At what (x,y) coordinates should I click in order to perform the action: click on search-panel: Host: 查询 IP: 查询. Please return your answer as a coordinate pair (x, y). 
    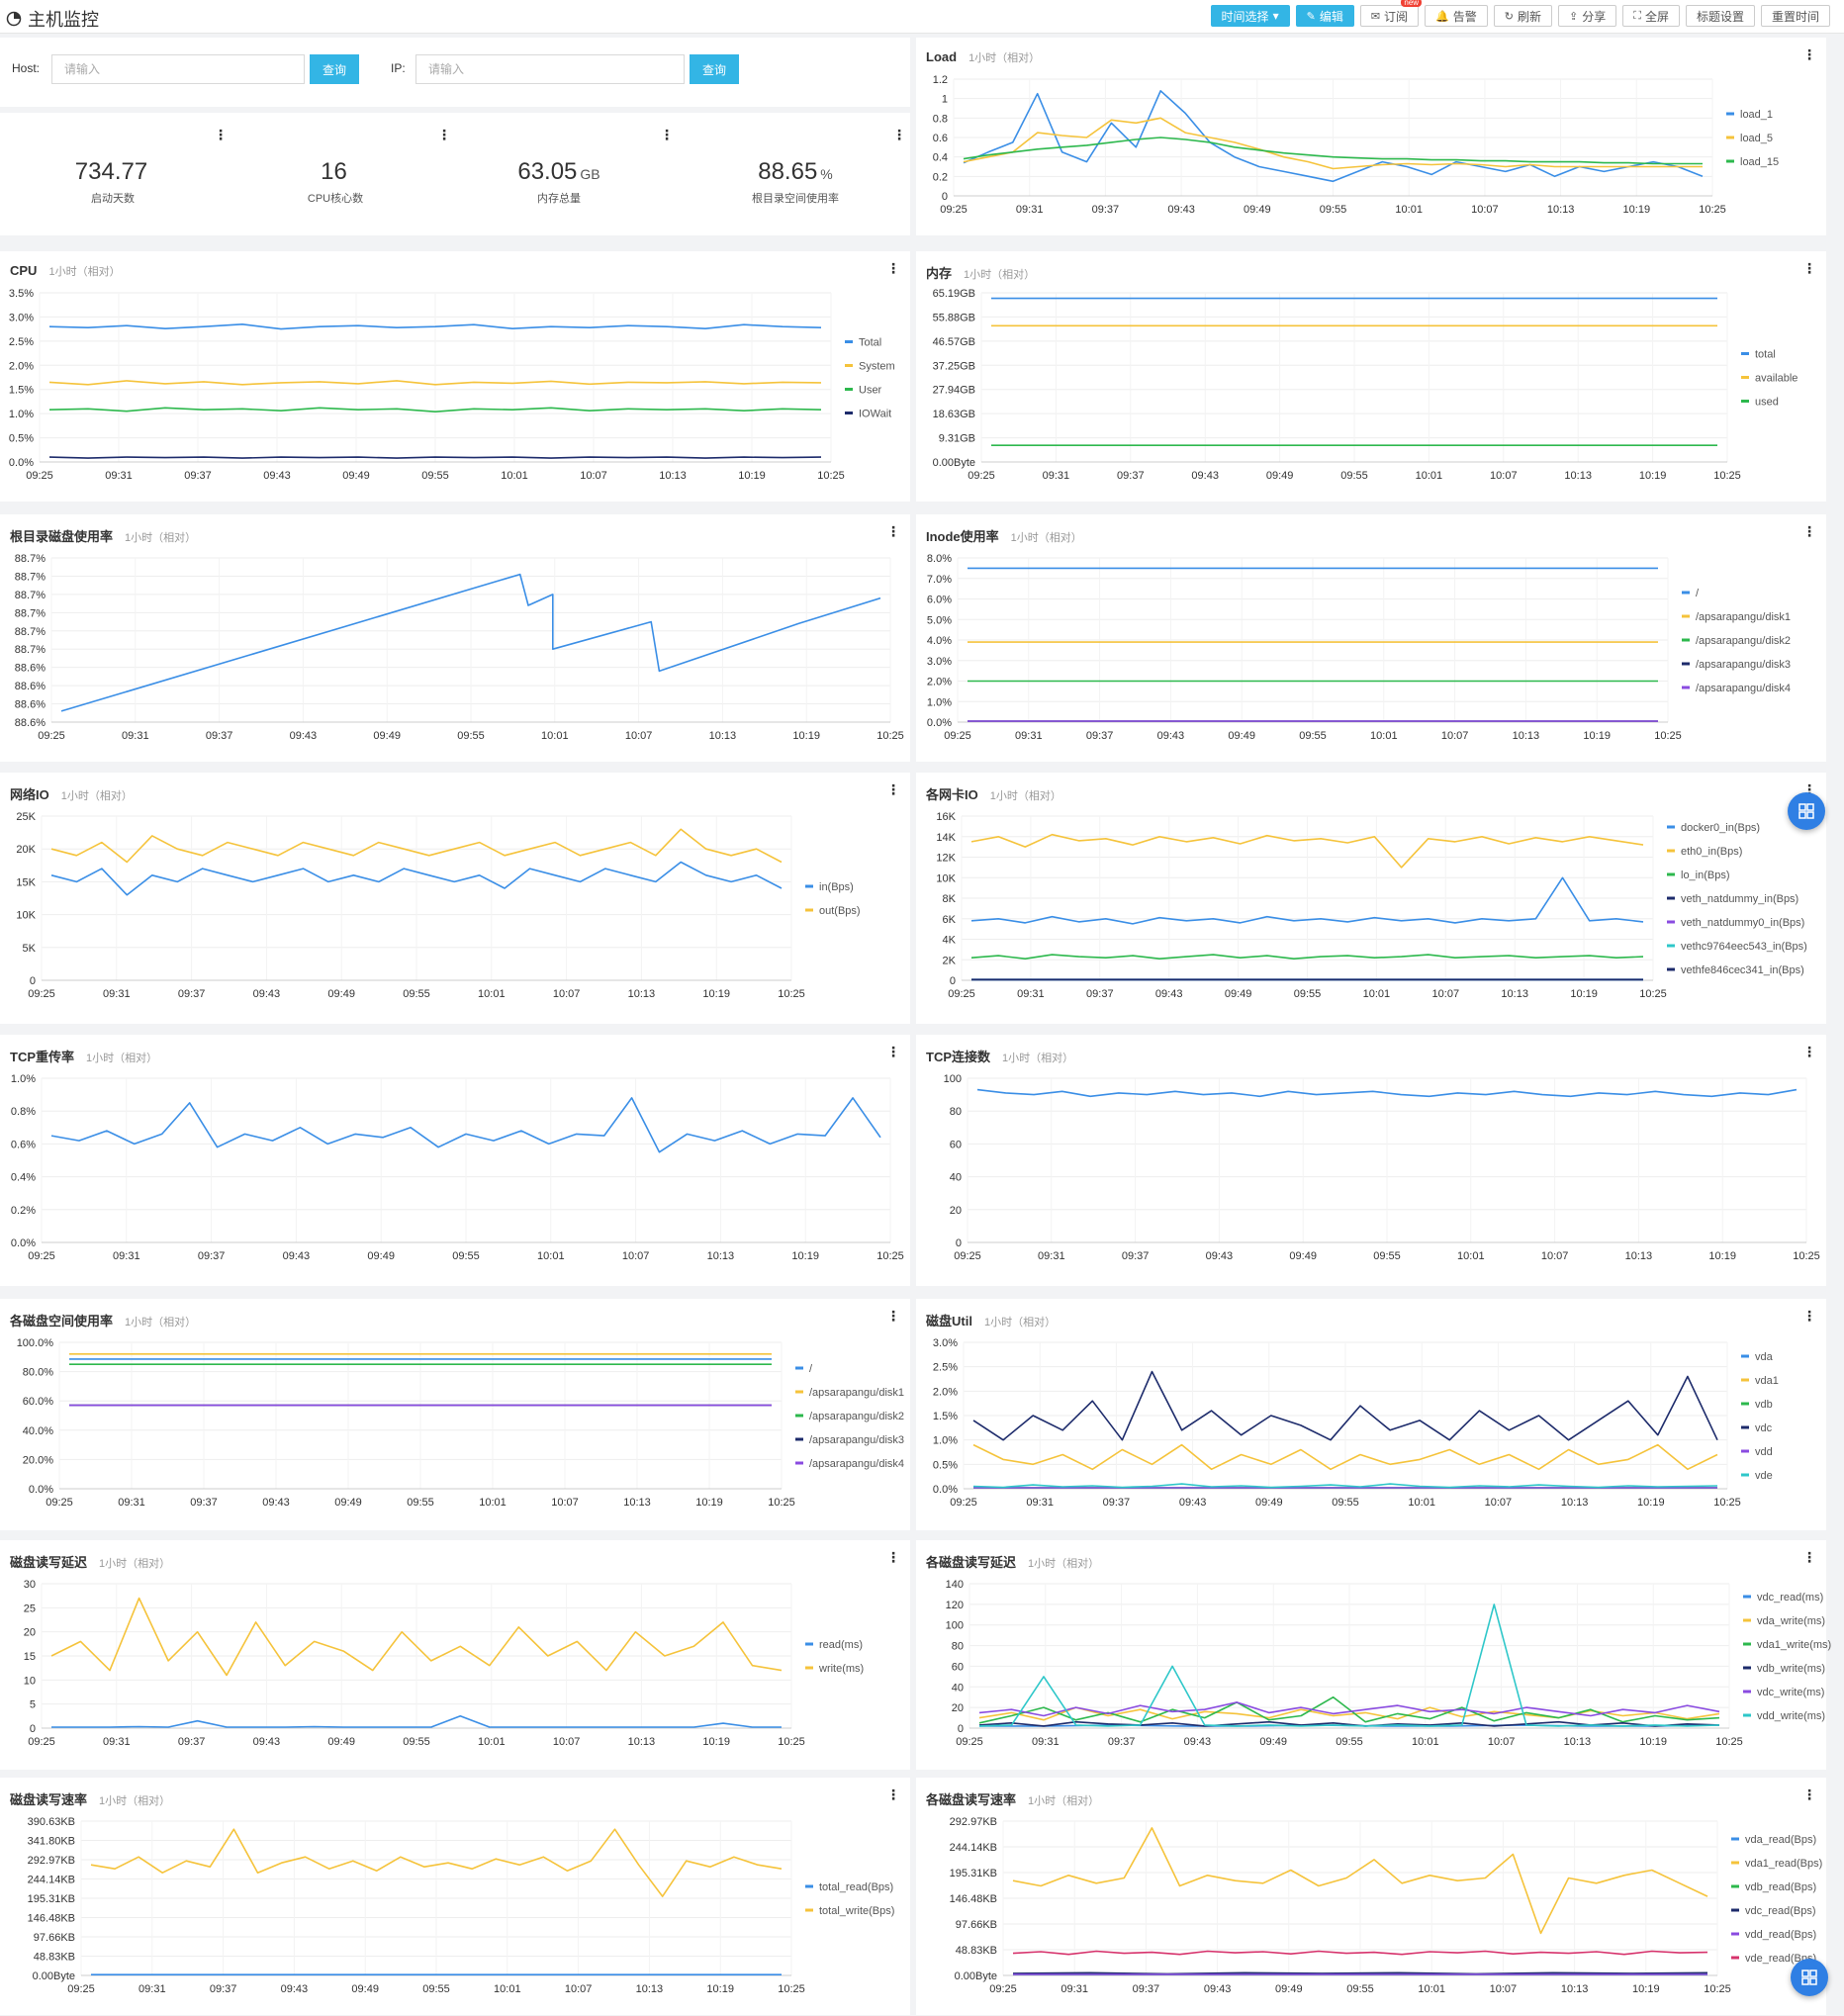
    Looking at the image, I should click on (455, 72).